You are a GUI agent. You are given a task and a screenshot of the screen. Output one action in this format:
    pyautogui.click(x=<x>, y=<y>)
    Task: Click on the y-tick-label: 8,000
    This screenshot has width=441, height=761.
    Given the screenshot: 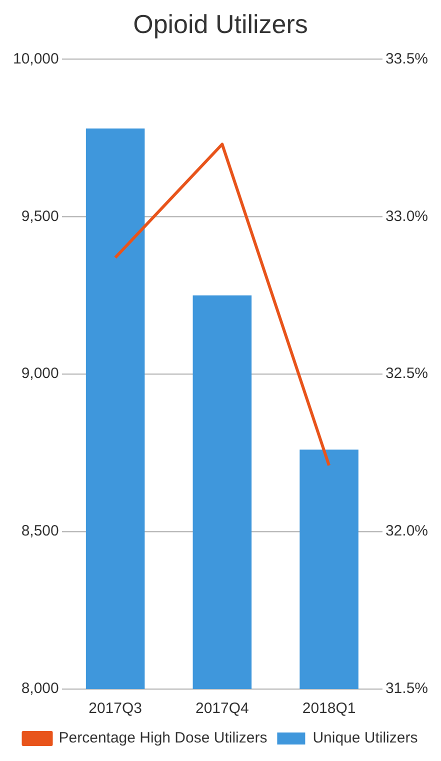 What is the action you would take?
    pyautogui.click(x=40, y=689)
    